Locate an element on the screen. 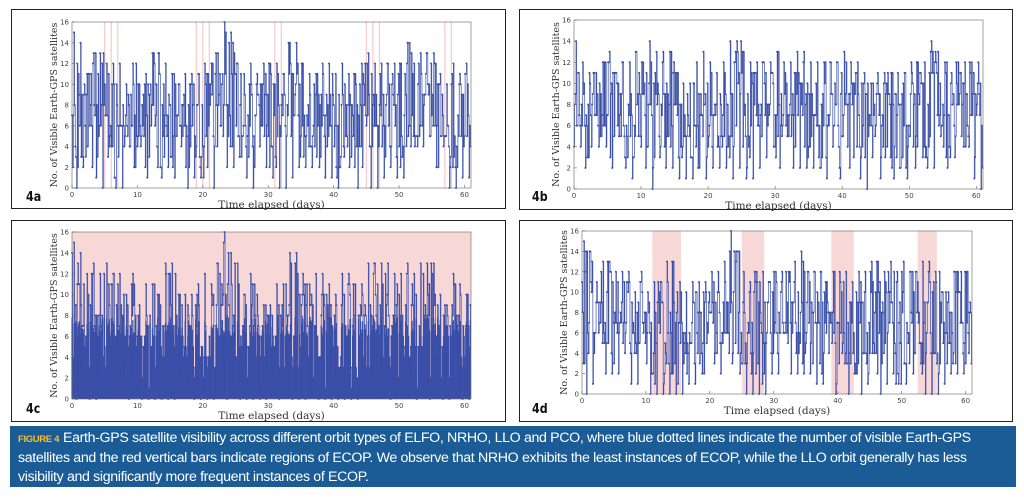  panel-label: 4a is located at coordinates (34, 197).